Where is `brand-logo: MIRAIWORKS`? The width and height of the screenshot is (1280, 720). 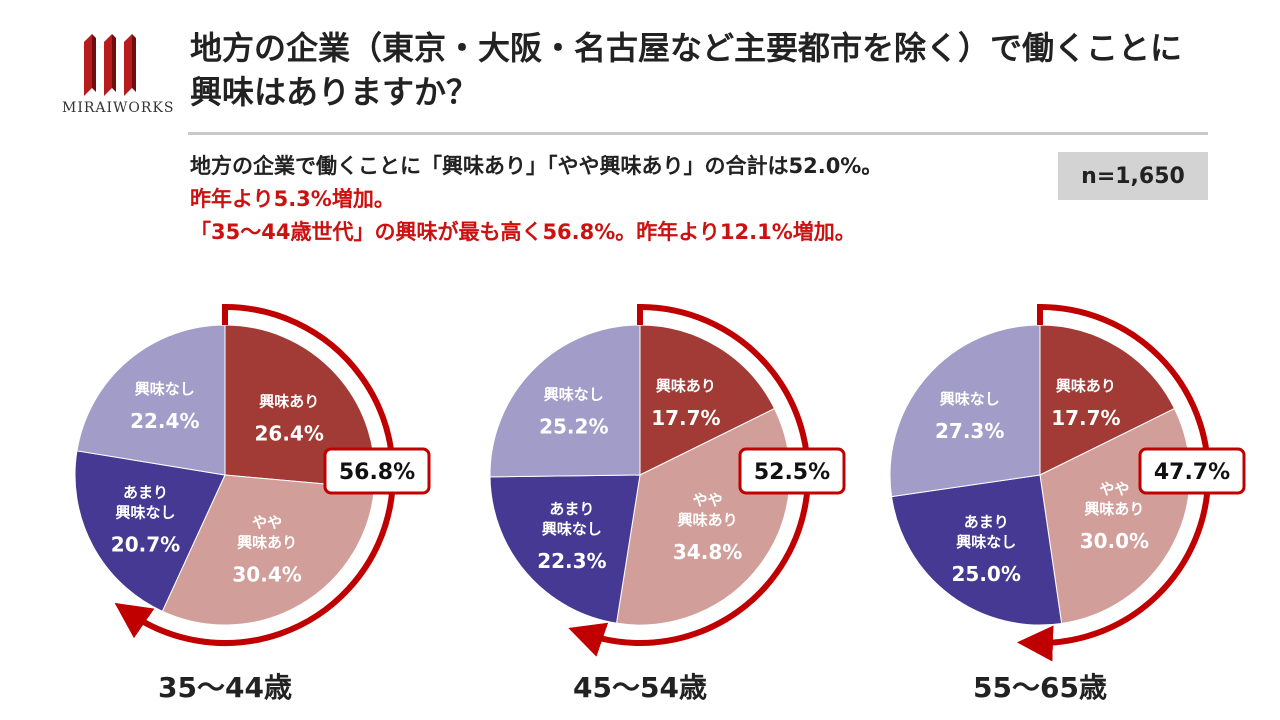
brand-logo: MIRAIWORKS is located at coordinates (118, 75).